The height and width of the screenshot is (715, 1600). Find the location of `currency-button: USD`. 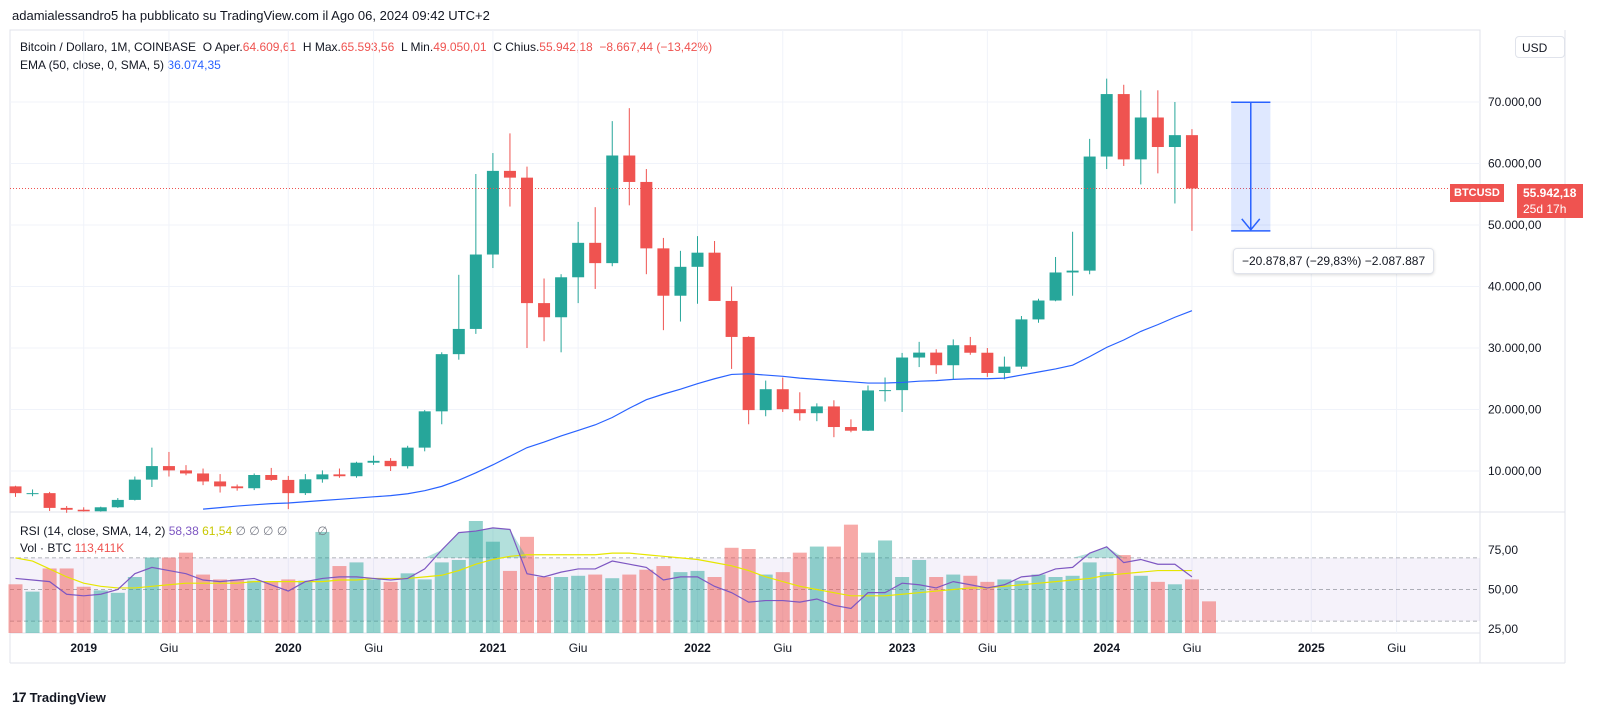

currency-button: USD is located at coordinates (1540, 47).